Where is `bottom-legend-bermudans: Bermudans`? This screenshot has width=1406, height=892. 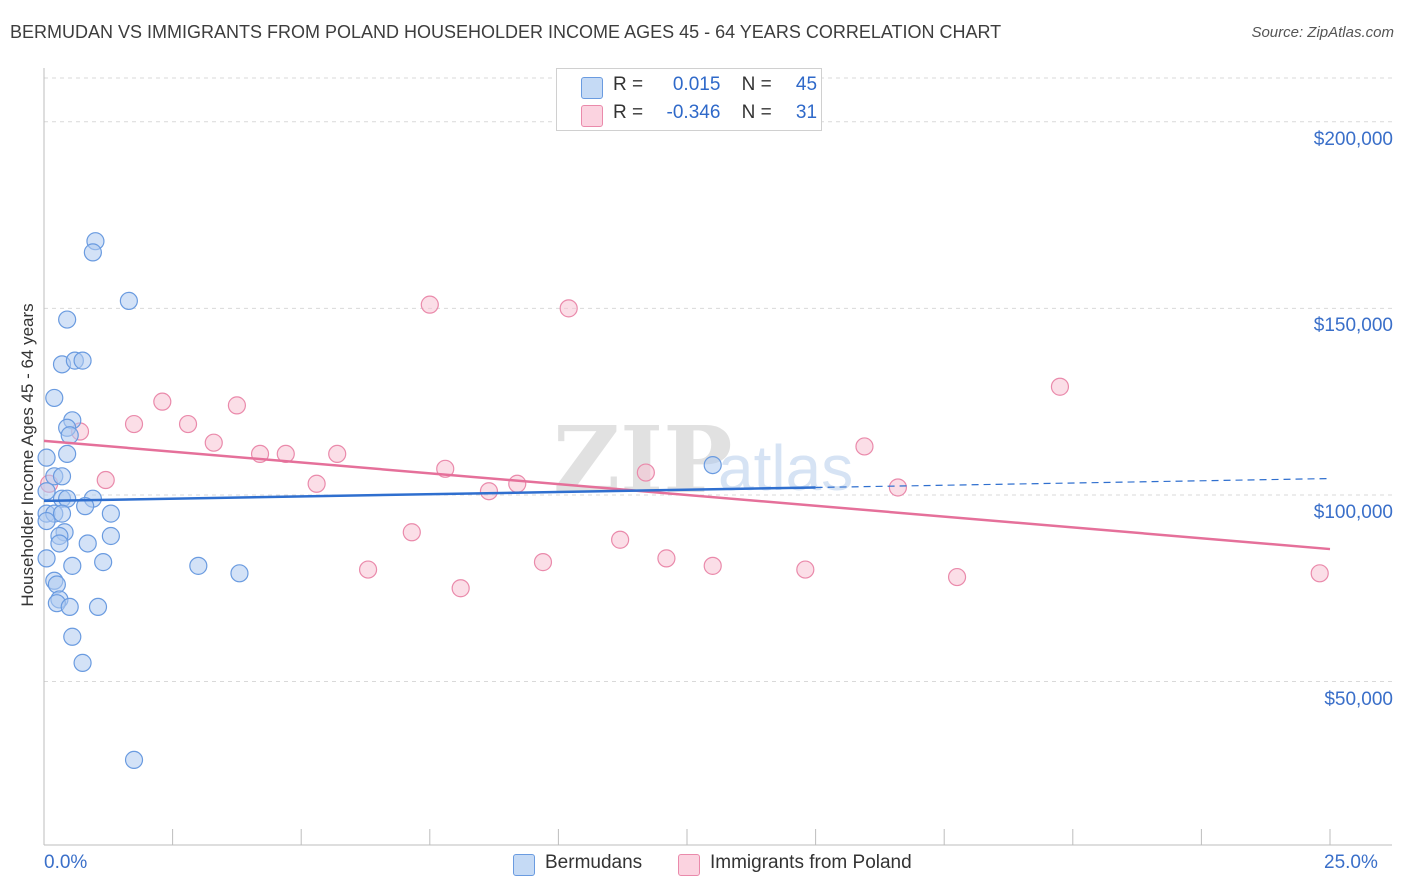
bottom-legend-bermudans: Bermudans is located at coordinates (594, 862).